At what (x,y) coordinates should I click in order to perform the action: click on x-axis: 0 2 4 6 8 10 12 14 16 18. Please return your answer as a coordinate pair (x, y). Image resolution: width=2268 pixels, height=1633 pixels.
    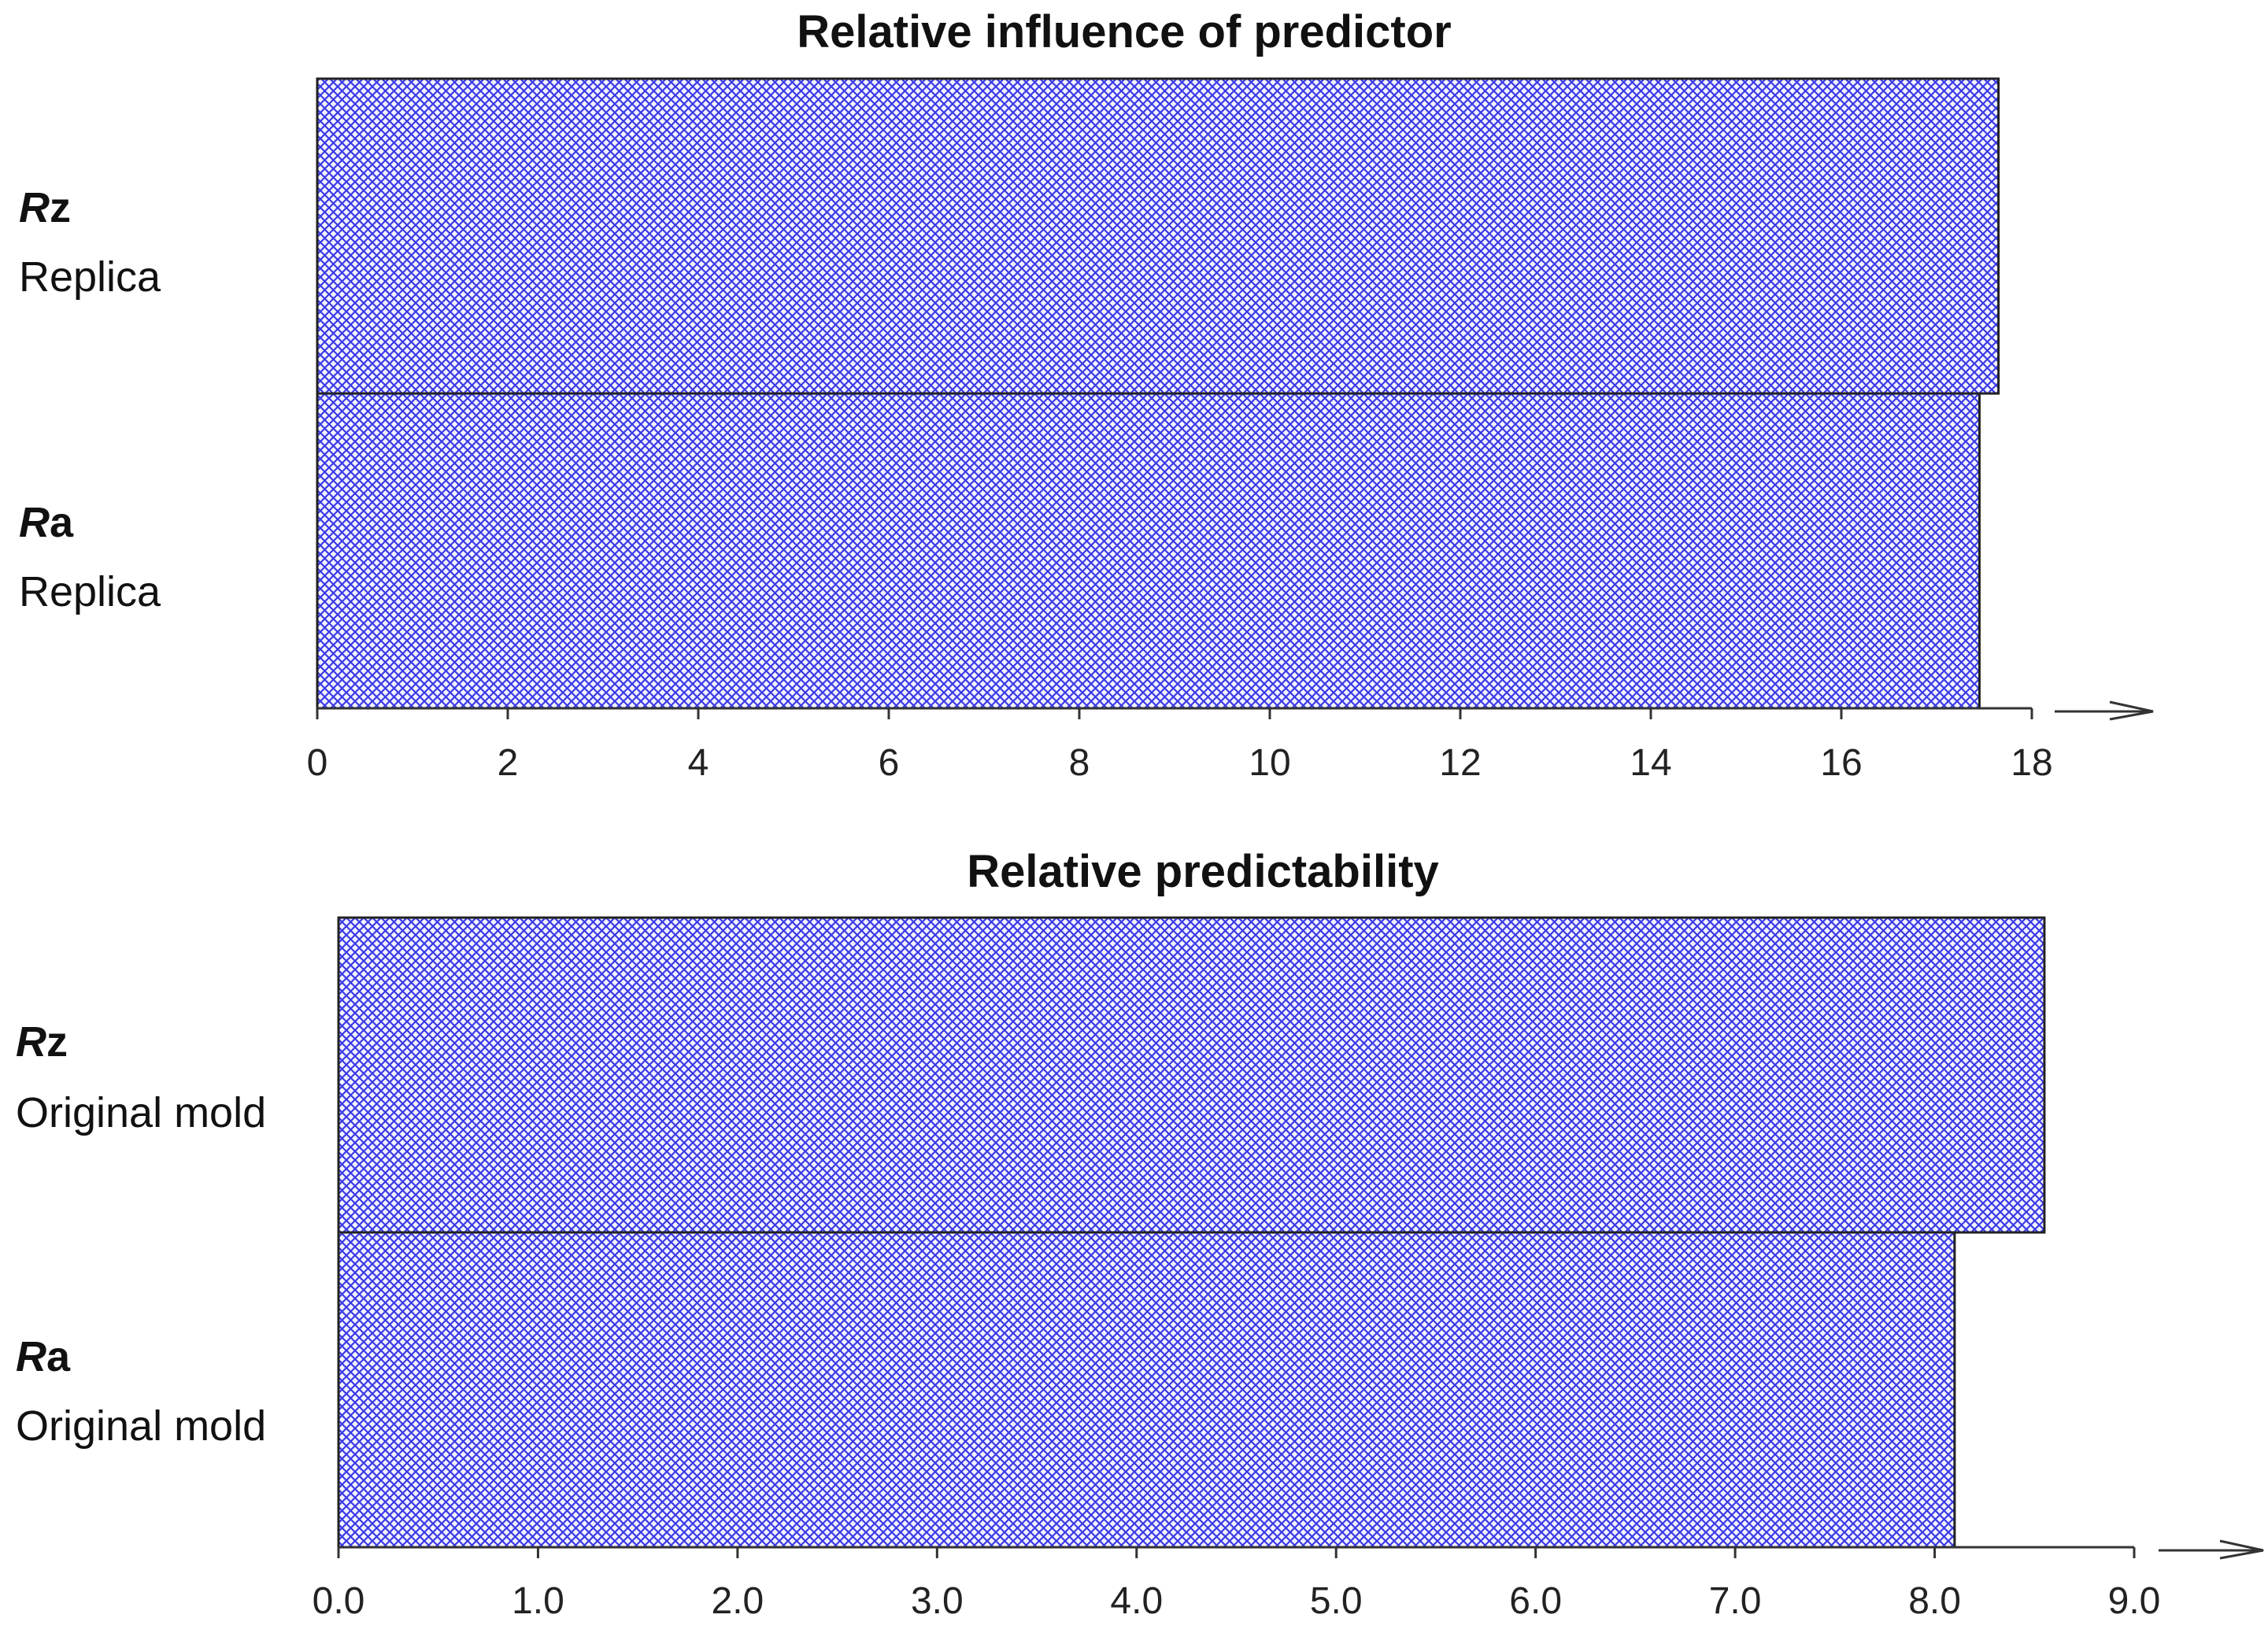
    Looking at the image, I should click on (1231, 742).